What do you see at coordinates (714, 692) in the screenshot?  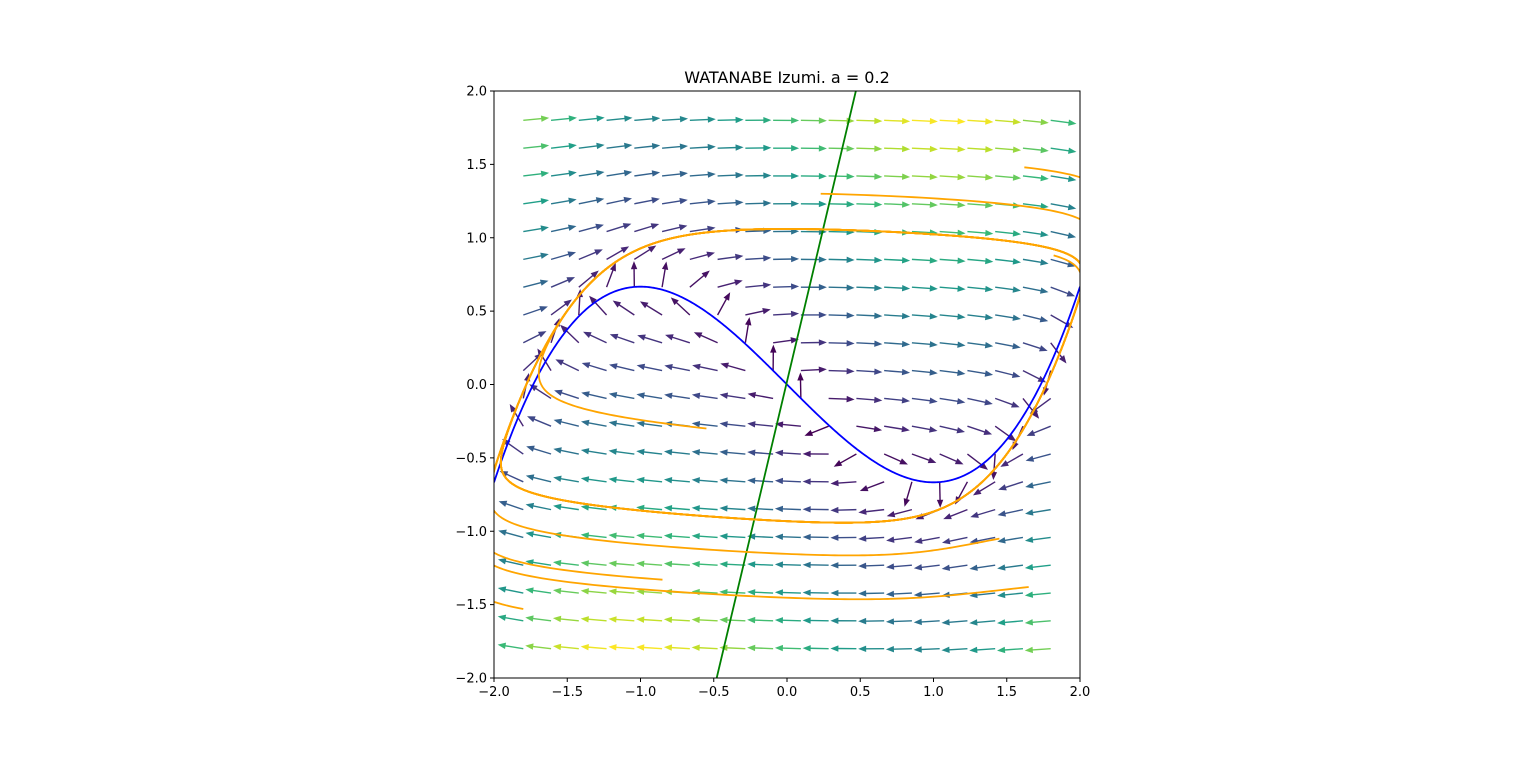 I see `x-tick-label: −0.5` at bounding box center [714, 692].